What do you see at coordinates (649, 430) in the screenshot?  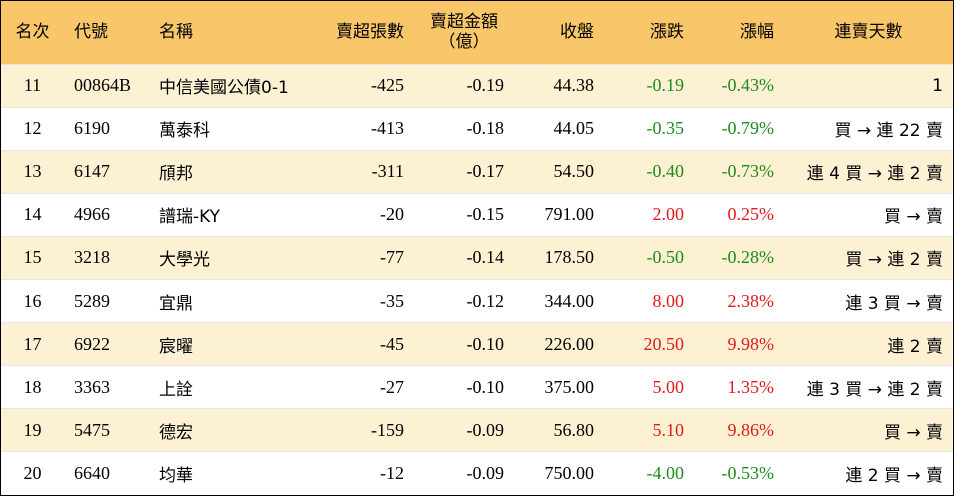 I see `cell-change: 5.10` at bounding box center [649, 430].